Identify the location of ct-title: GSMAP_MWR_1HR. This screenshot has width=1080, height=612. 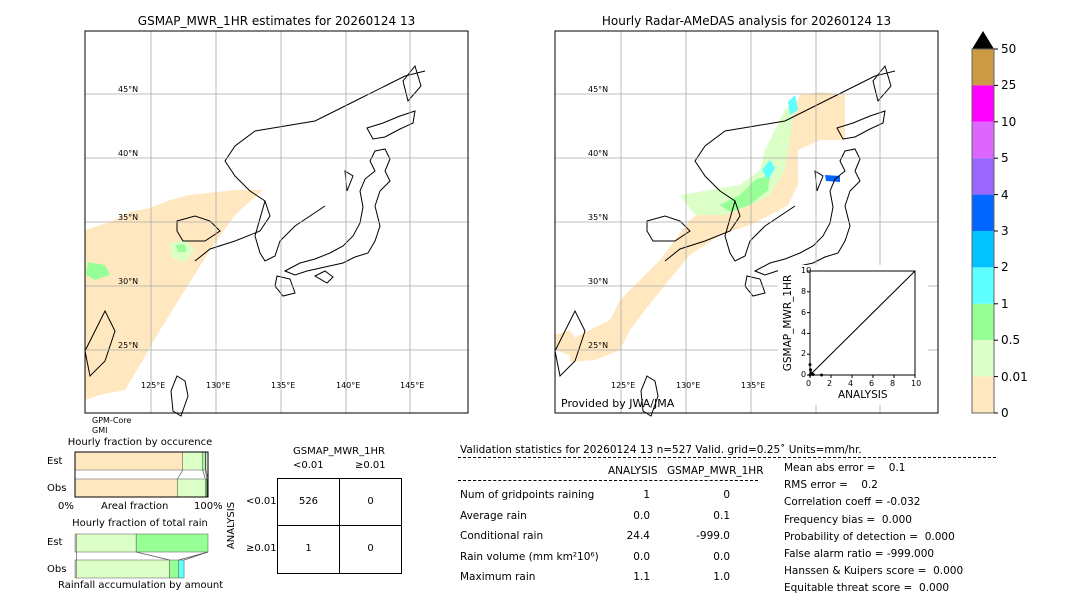
(339, 451).